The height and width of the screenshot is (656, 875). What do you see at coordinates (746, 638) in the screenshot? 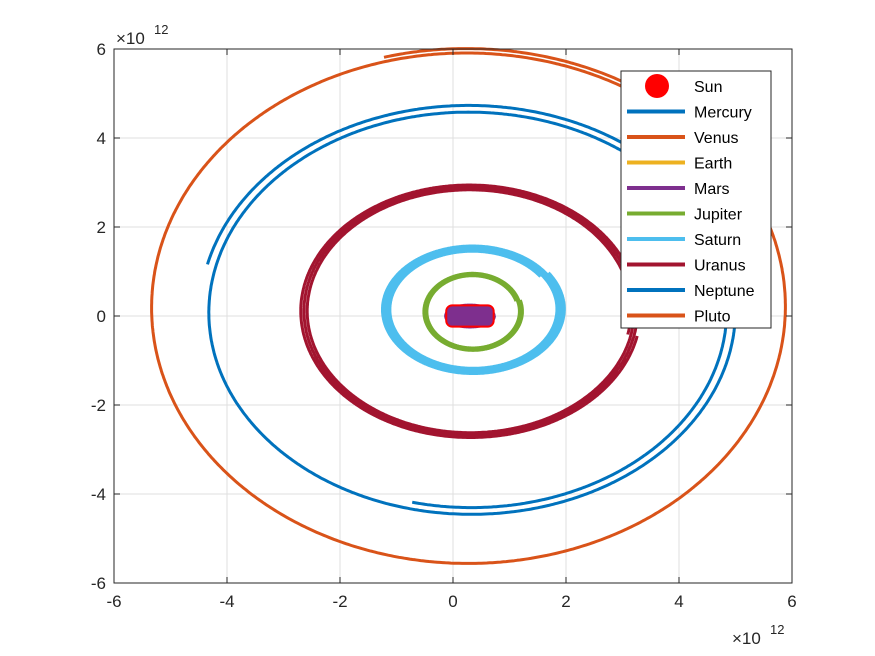
I see `x-multiplier-text: ×10` at bounding box center [746, 638].